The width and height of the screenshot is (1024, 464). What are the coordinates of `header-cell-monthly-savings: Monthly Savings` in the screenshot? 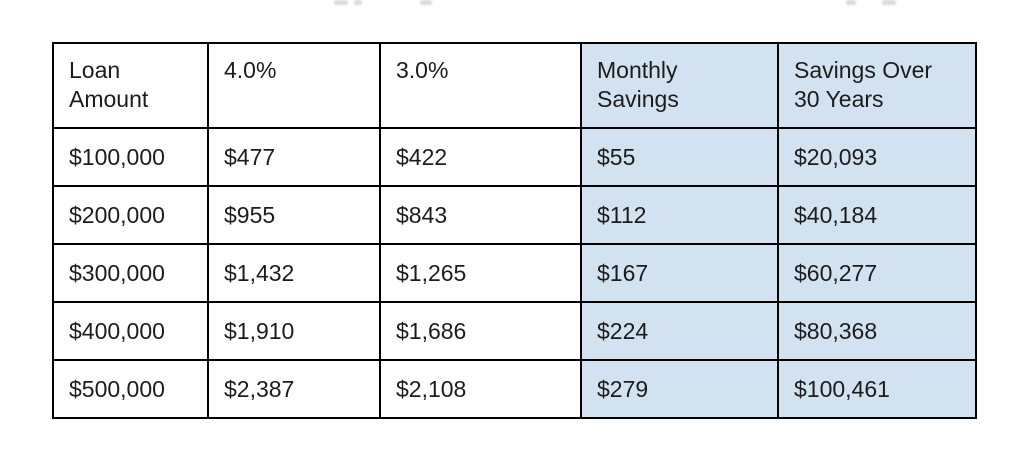 It's located at (679, 85).